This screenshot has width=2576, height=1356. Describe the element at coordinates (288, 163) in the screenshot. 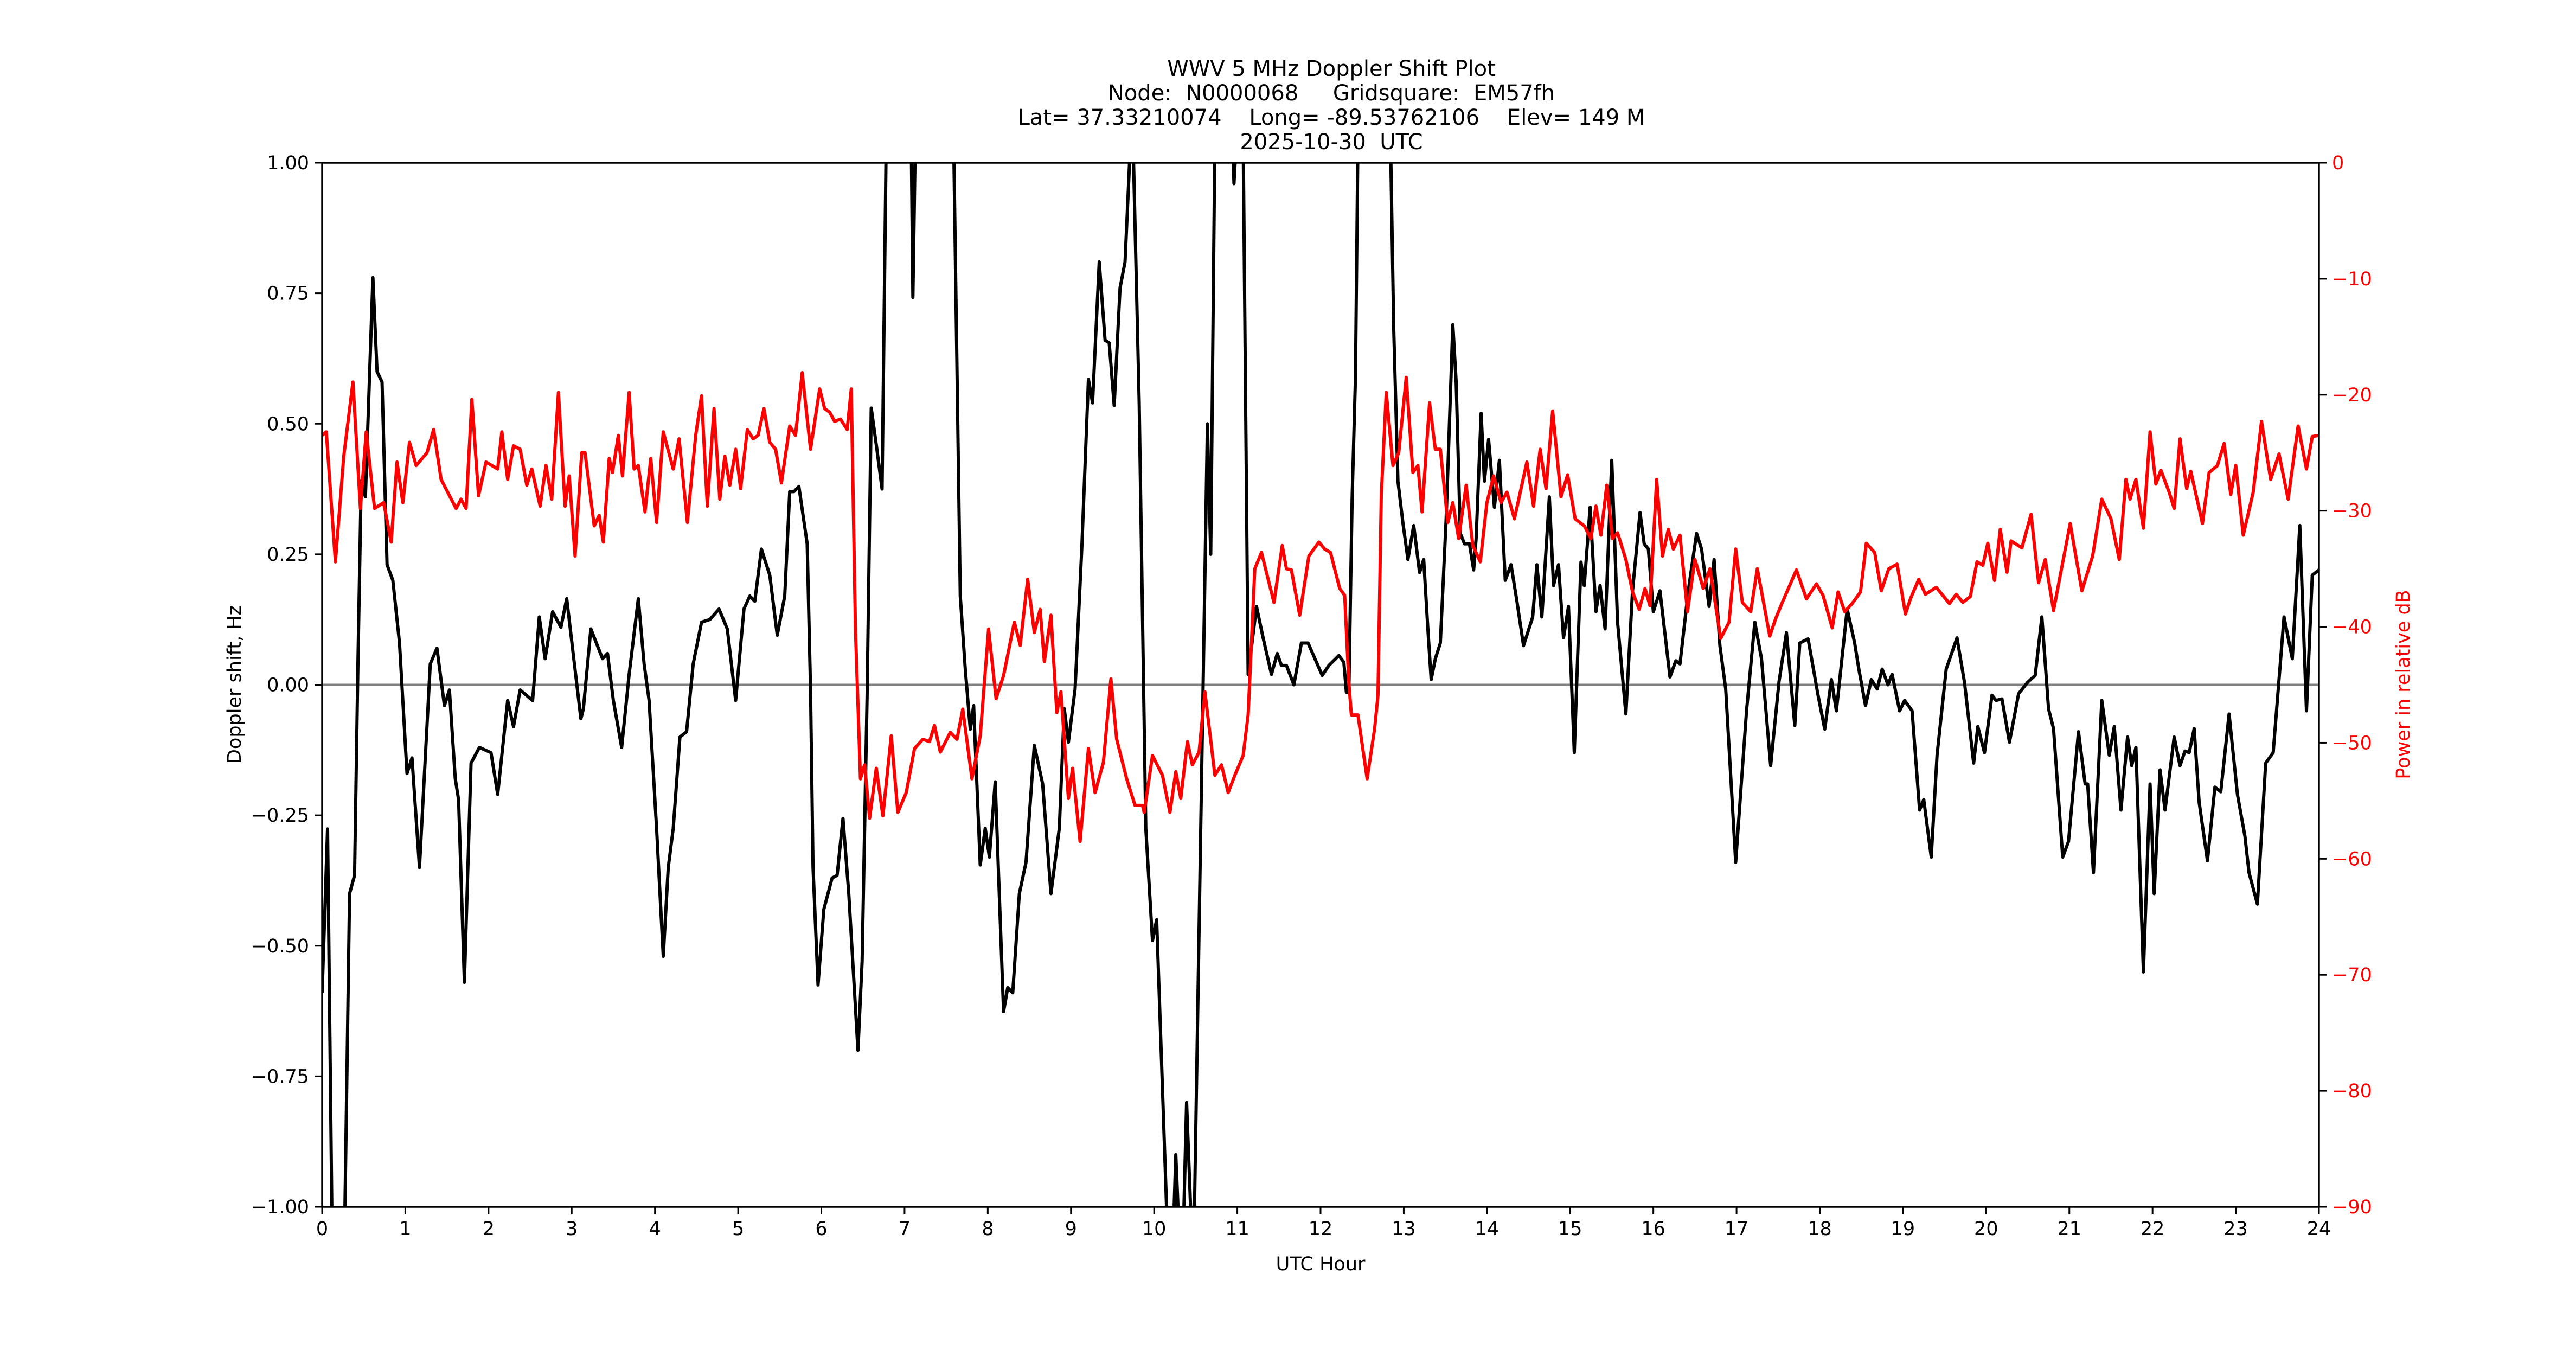

I see `y-left-tick-label: 1.00` at that location.